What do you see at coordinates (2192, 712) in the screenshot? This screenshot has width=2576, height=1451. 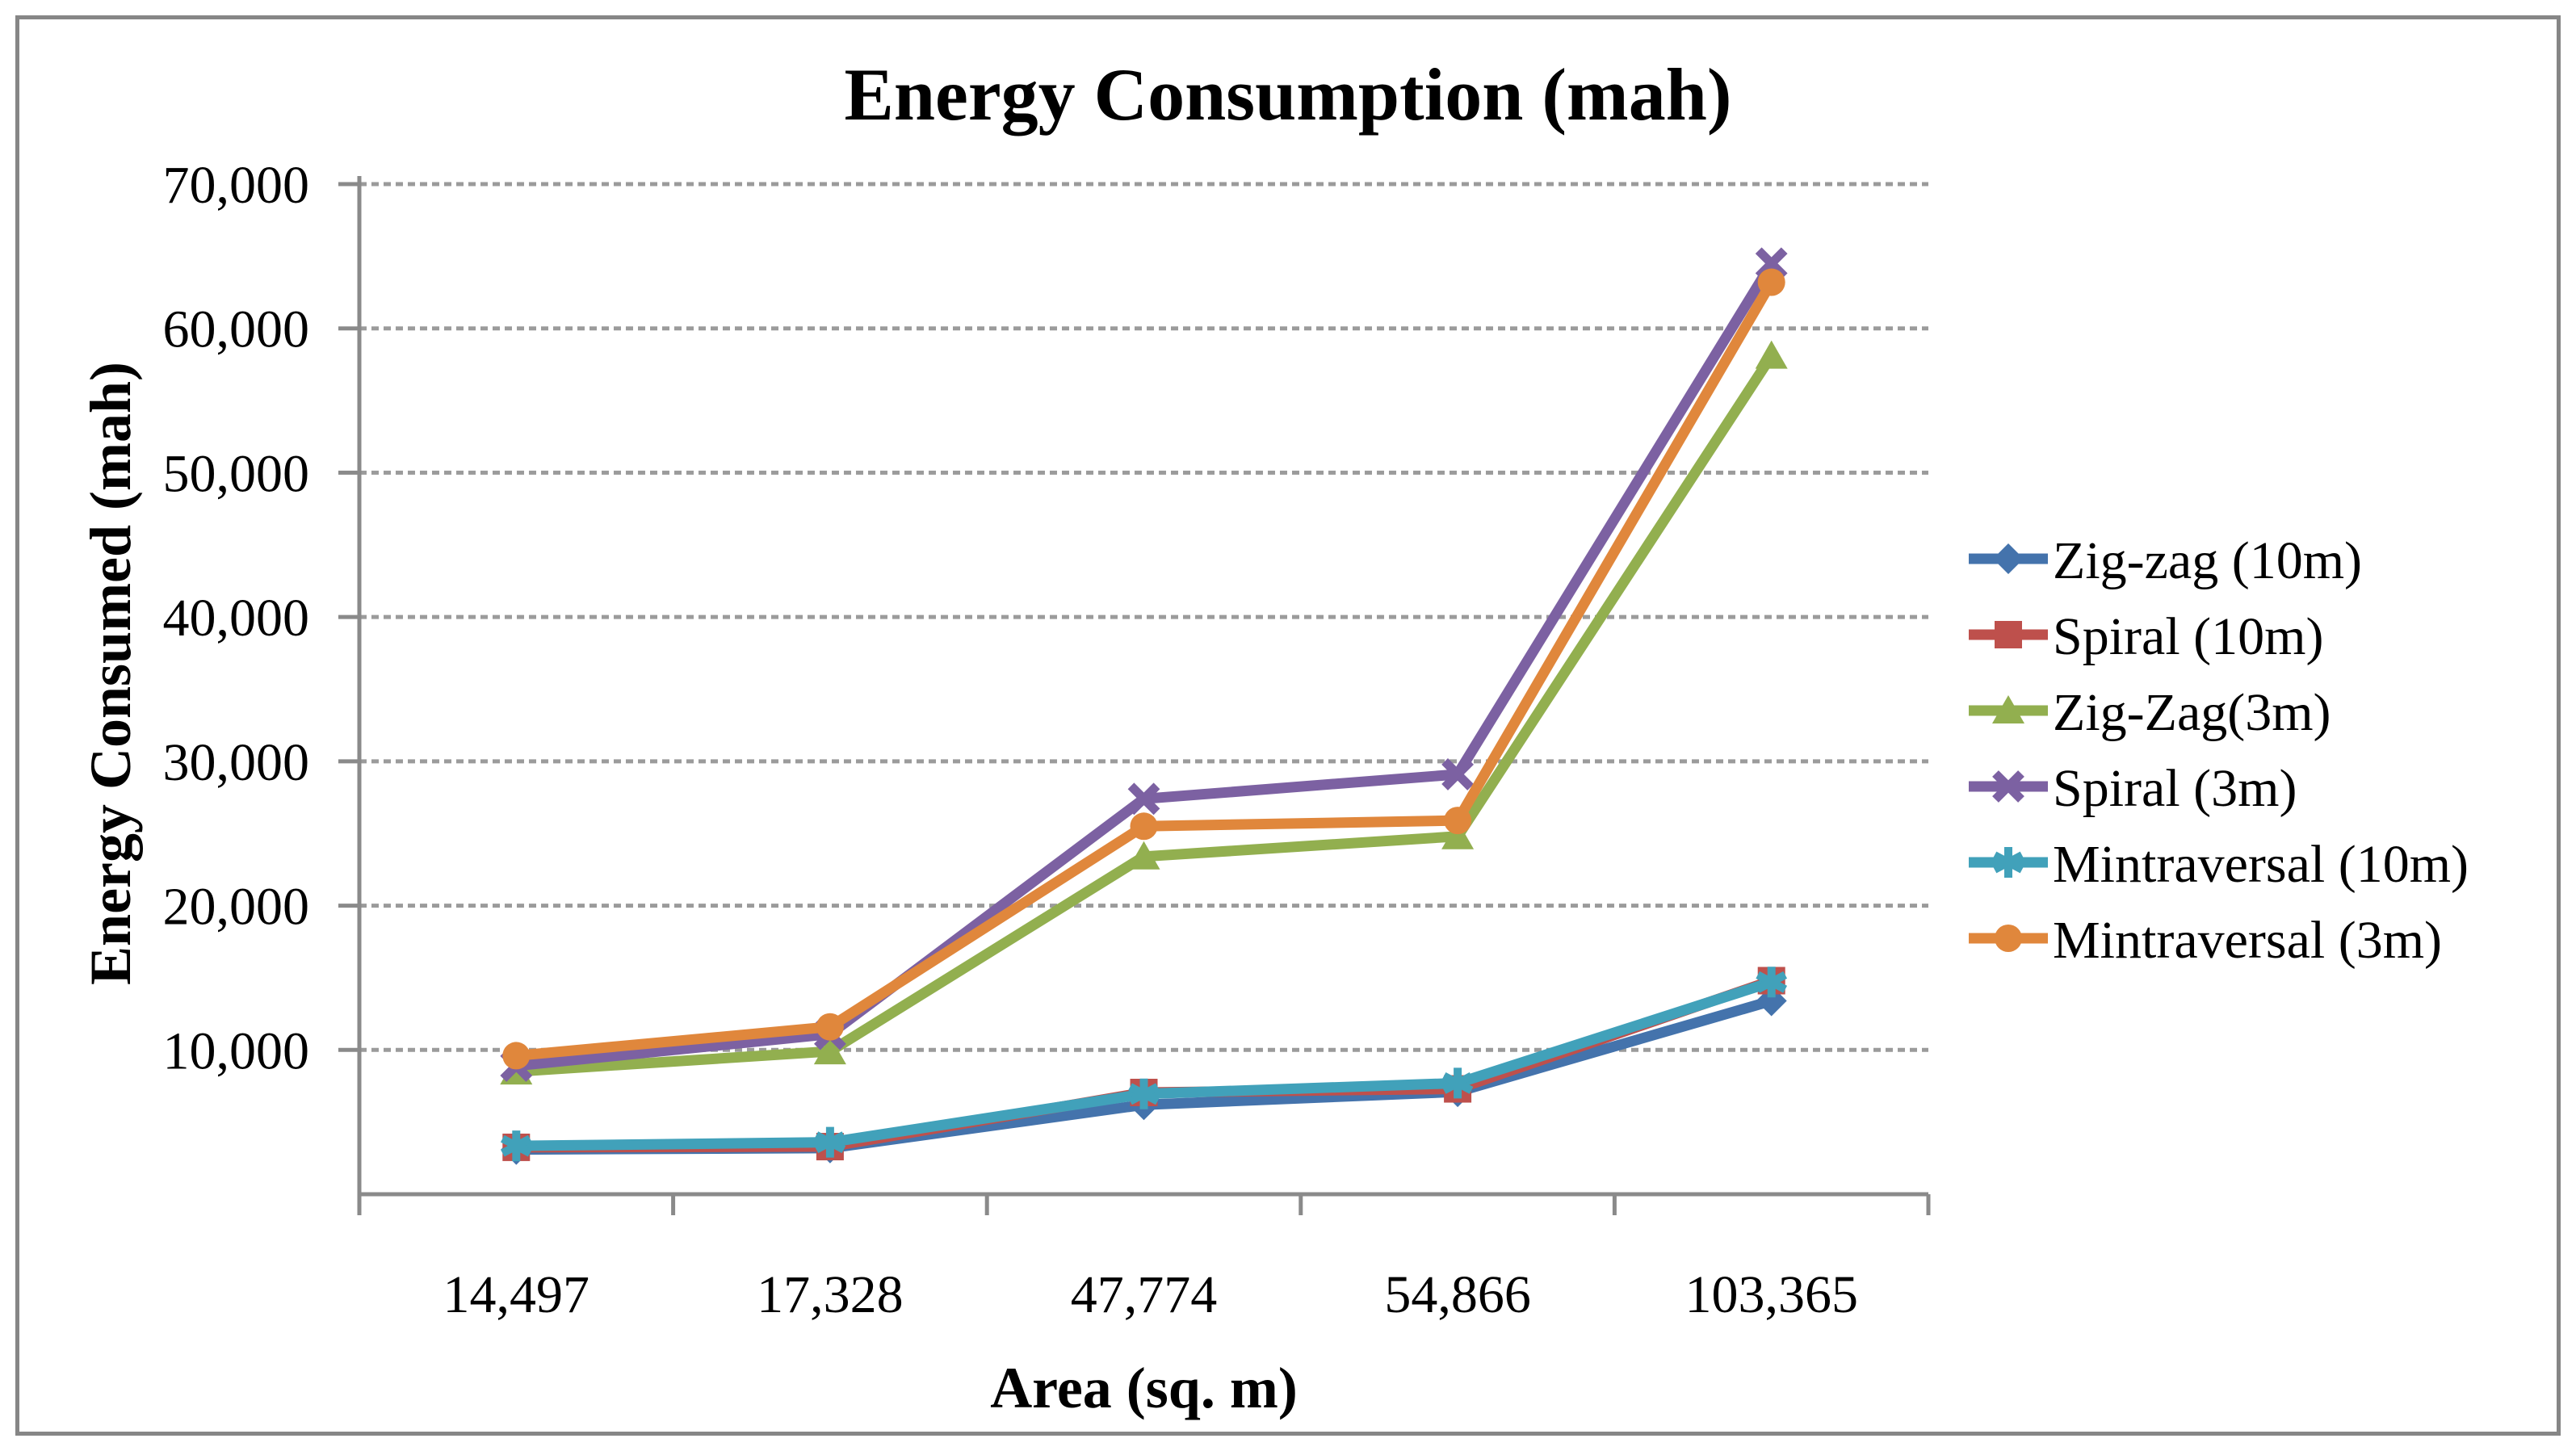 I see `legend-label: Zig-Zag(3m)` at bounding box center [2192, 712].